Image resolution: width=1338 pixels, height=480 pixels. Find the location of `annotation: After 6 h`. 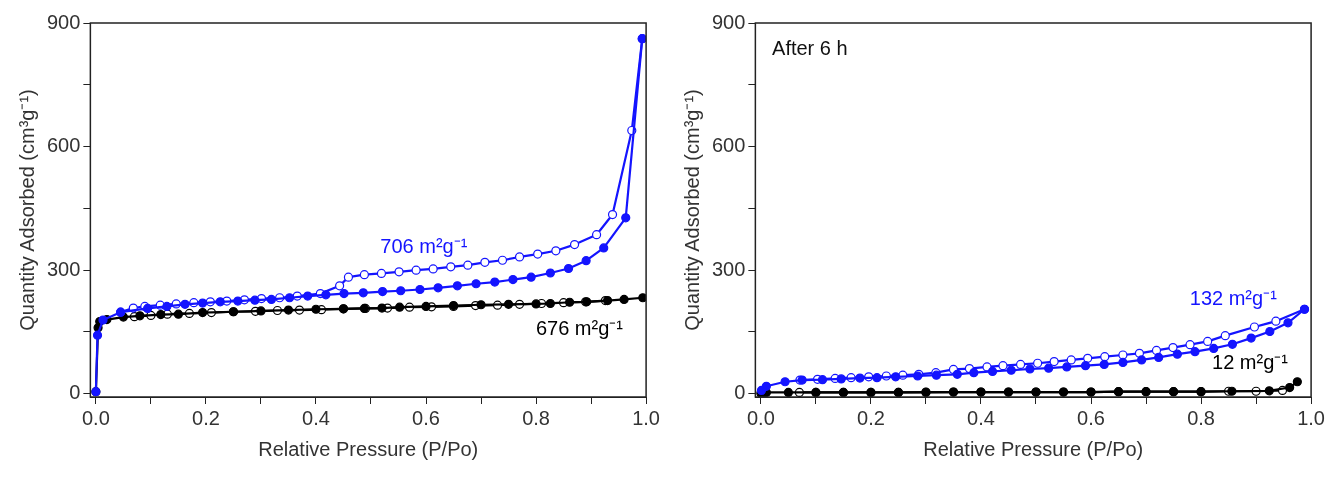

annotation: After 6 h is located at coordinates (810, 47).